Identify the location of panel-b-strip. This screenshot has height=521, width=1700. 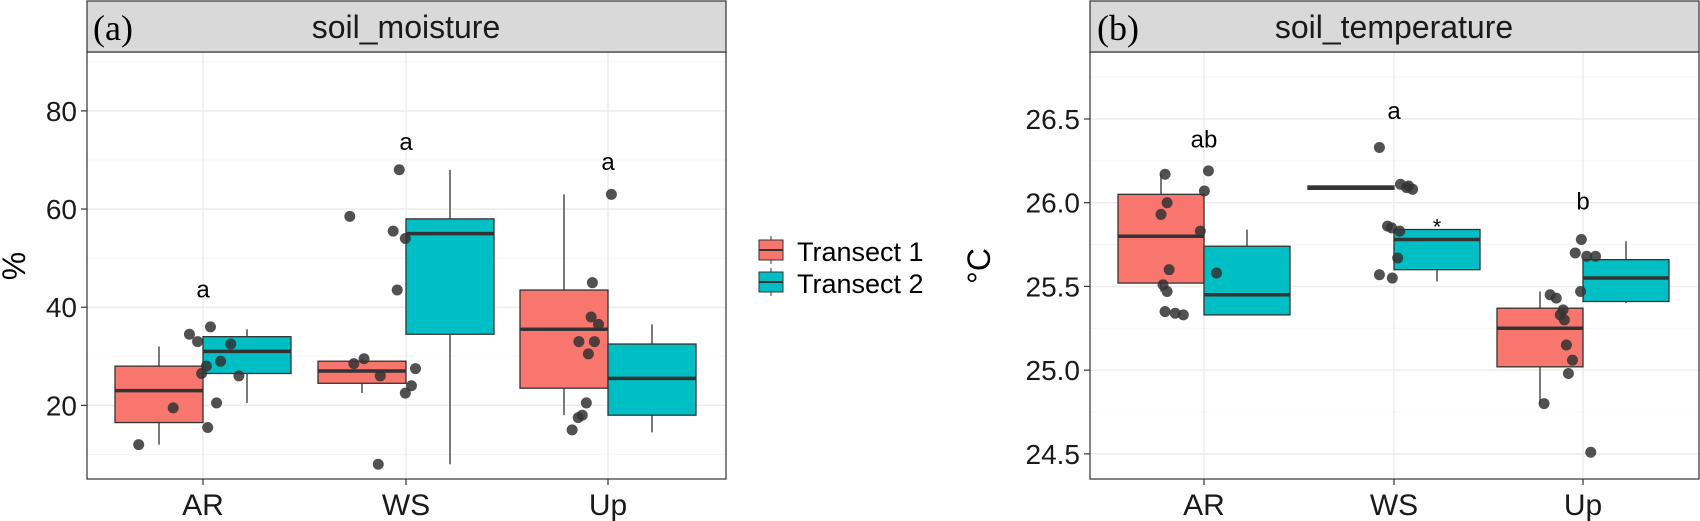
(1394, 26).